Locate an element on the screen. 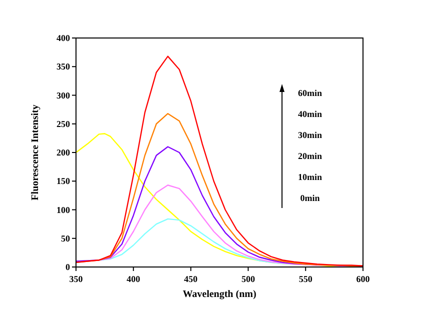 Image resolution: width=422 pixels, height=326 pixels. y-tick-label: 100 is located at coordinates (63, 209).